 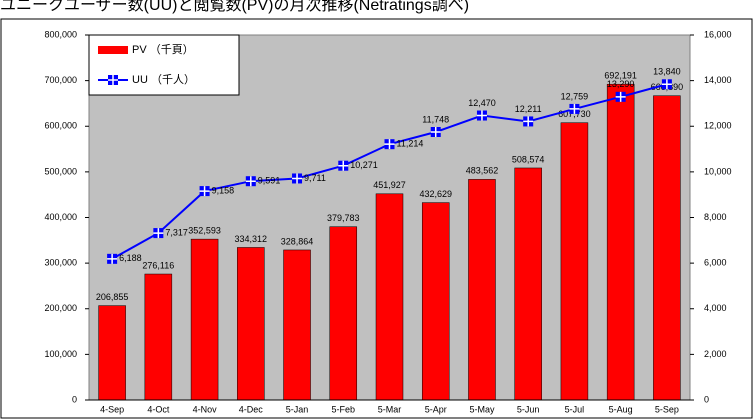 What do you see at coordinates (205, 409) in the screenshot?
I see `x-tick-label: 4-Nov` at bounding box center [205, 409].